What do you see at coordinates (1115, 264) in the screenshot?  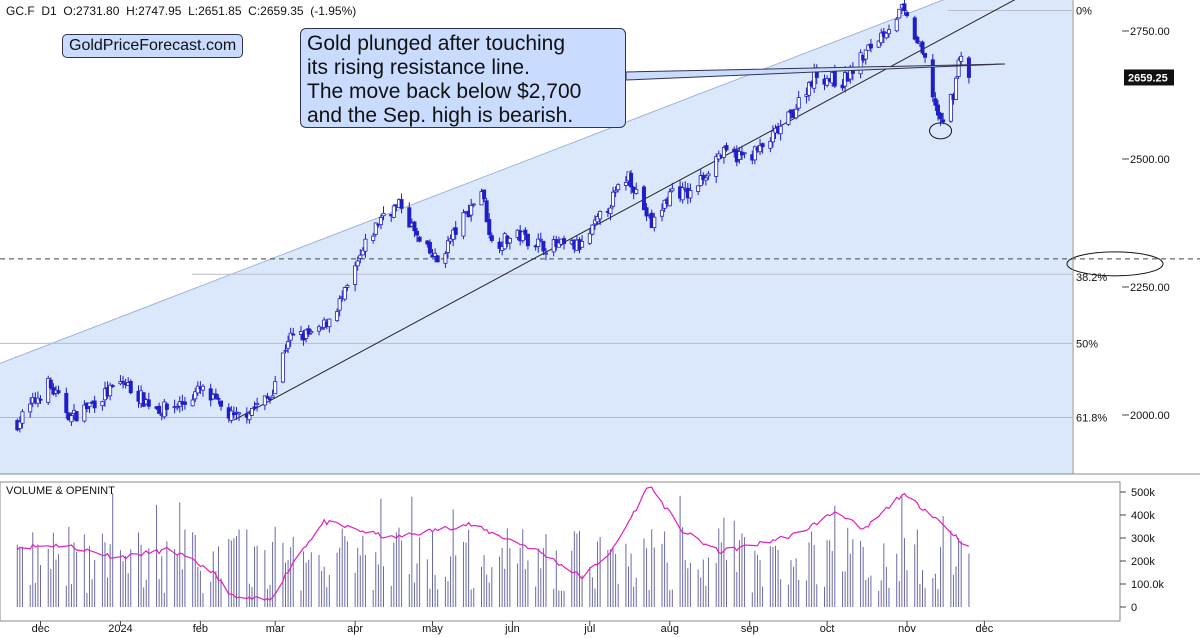 I see `highlight-ellipse` at bounding box center [1115, 264].